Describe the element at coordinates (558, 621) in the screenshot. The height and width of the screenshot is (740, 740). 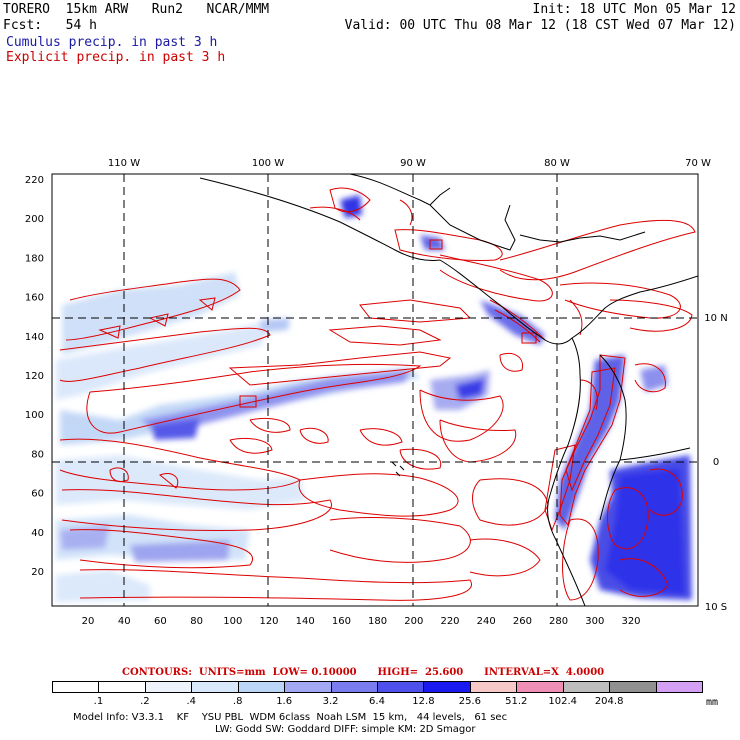
I see `x-tick-label: 280` at that location.